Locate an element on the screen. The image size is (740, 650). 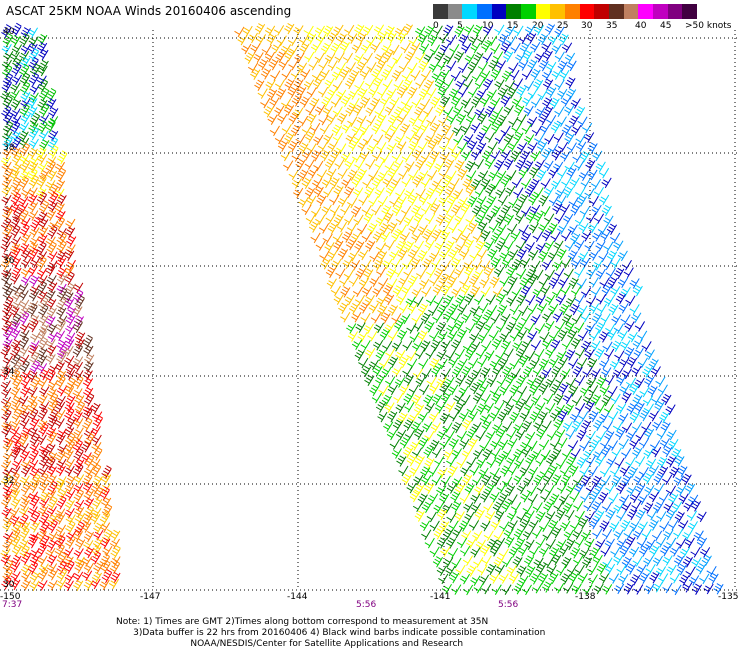
lon-label-144: -144 is located at coordinates (297, 597).